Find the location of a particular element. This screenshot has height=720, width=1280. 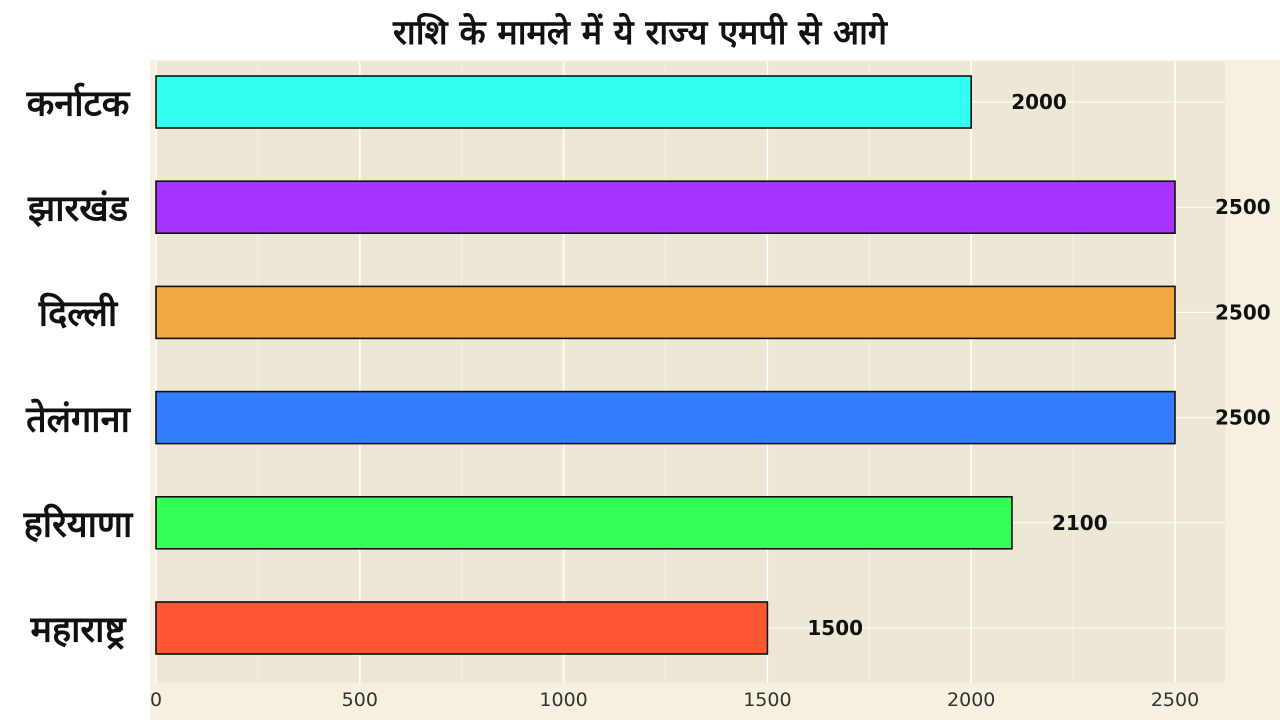

x-tick-label: 2000 is located at coordinates (971, 700).